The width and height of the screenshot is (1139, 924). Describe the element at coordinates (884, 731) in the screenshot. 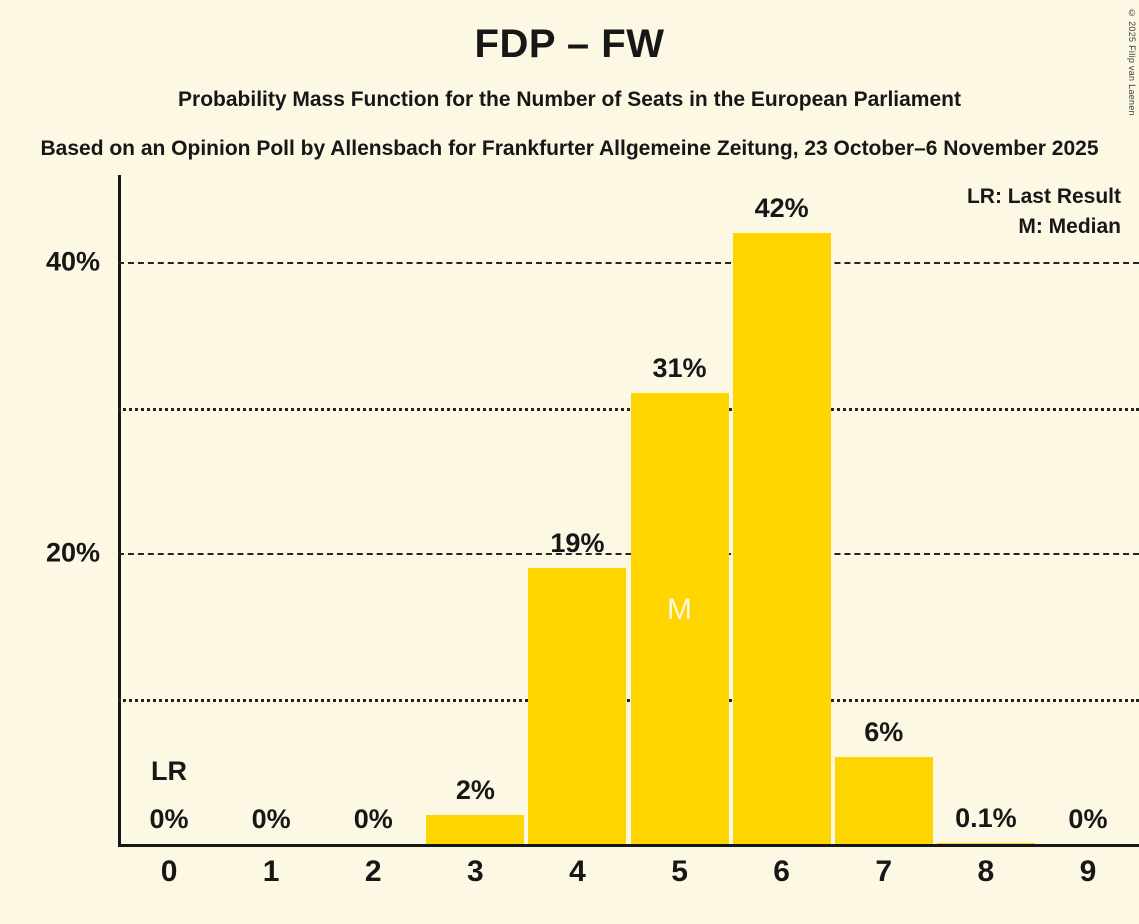

I see `bar-value-label: 6%` at that location.